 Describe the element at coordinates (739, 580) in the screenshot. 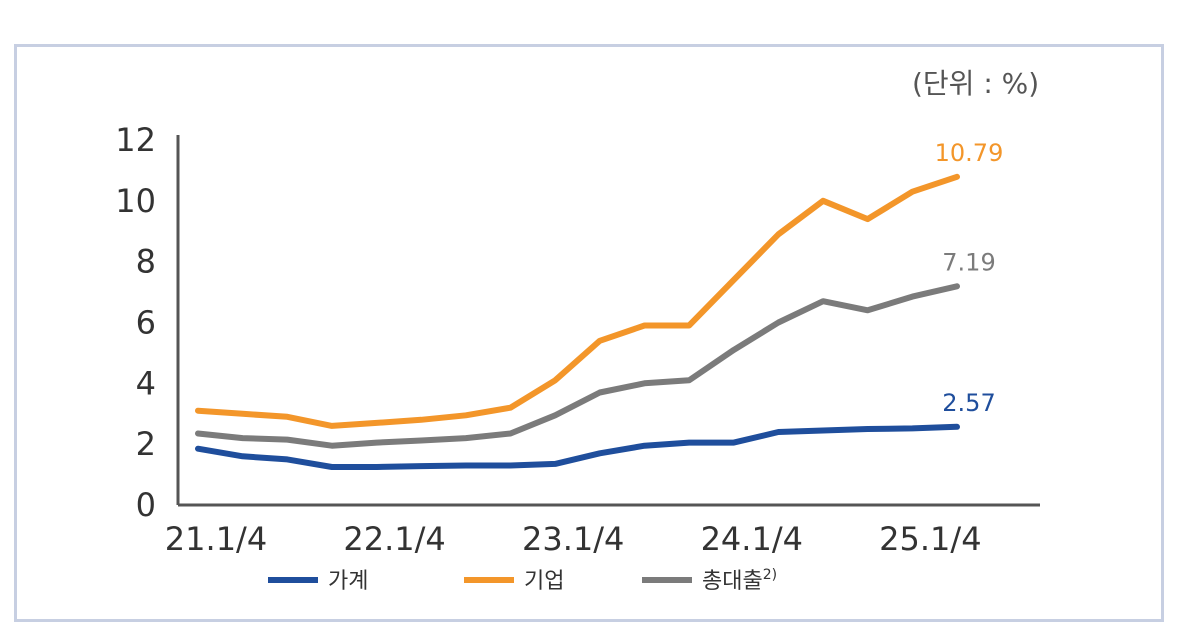

I see `legend-label-total: 총대출2)` at that location.